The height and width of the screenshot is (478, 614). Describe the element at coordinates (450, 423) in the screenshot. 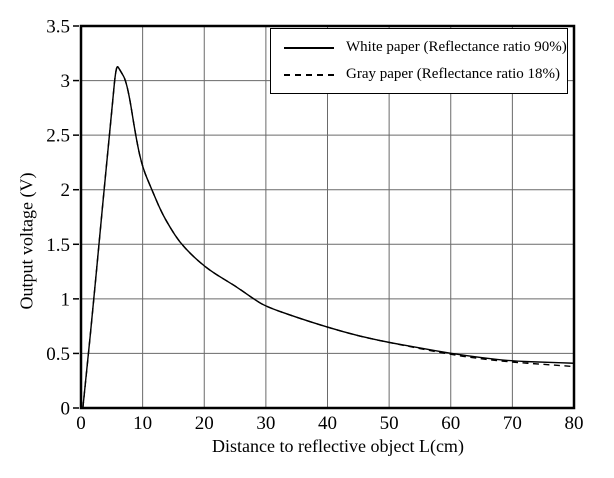

I see `x-tick-label: 60` at that location.